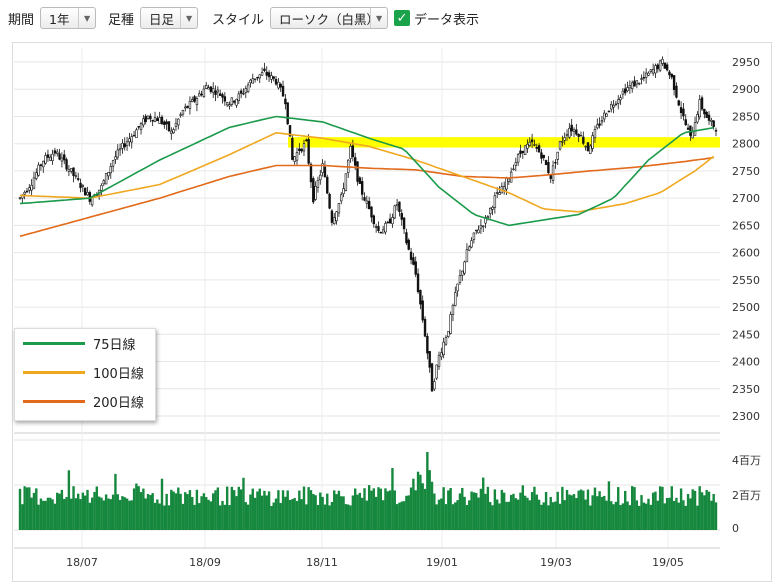 This screenshot has height=587, width=776. I want to click on legend-item-ma75: 75日線, so click(85, 343).